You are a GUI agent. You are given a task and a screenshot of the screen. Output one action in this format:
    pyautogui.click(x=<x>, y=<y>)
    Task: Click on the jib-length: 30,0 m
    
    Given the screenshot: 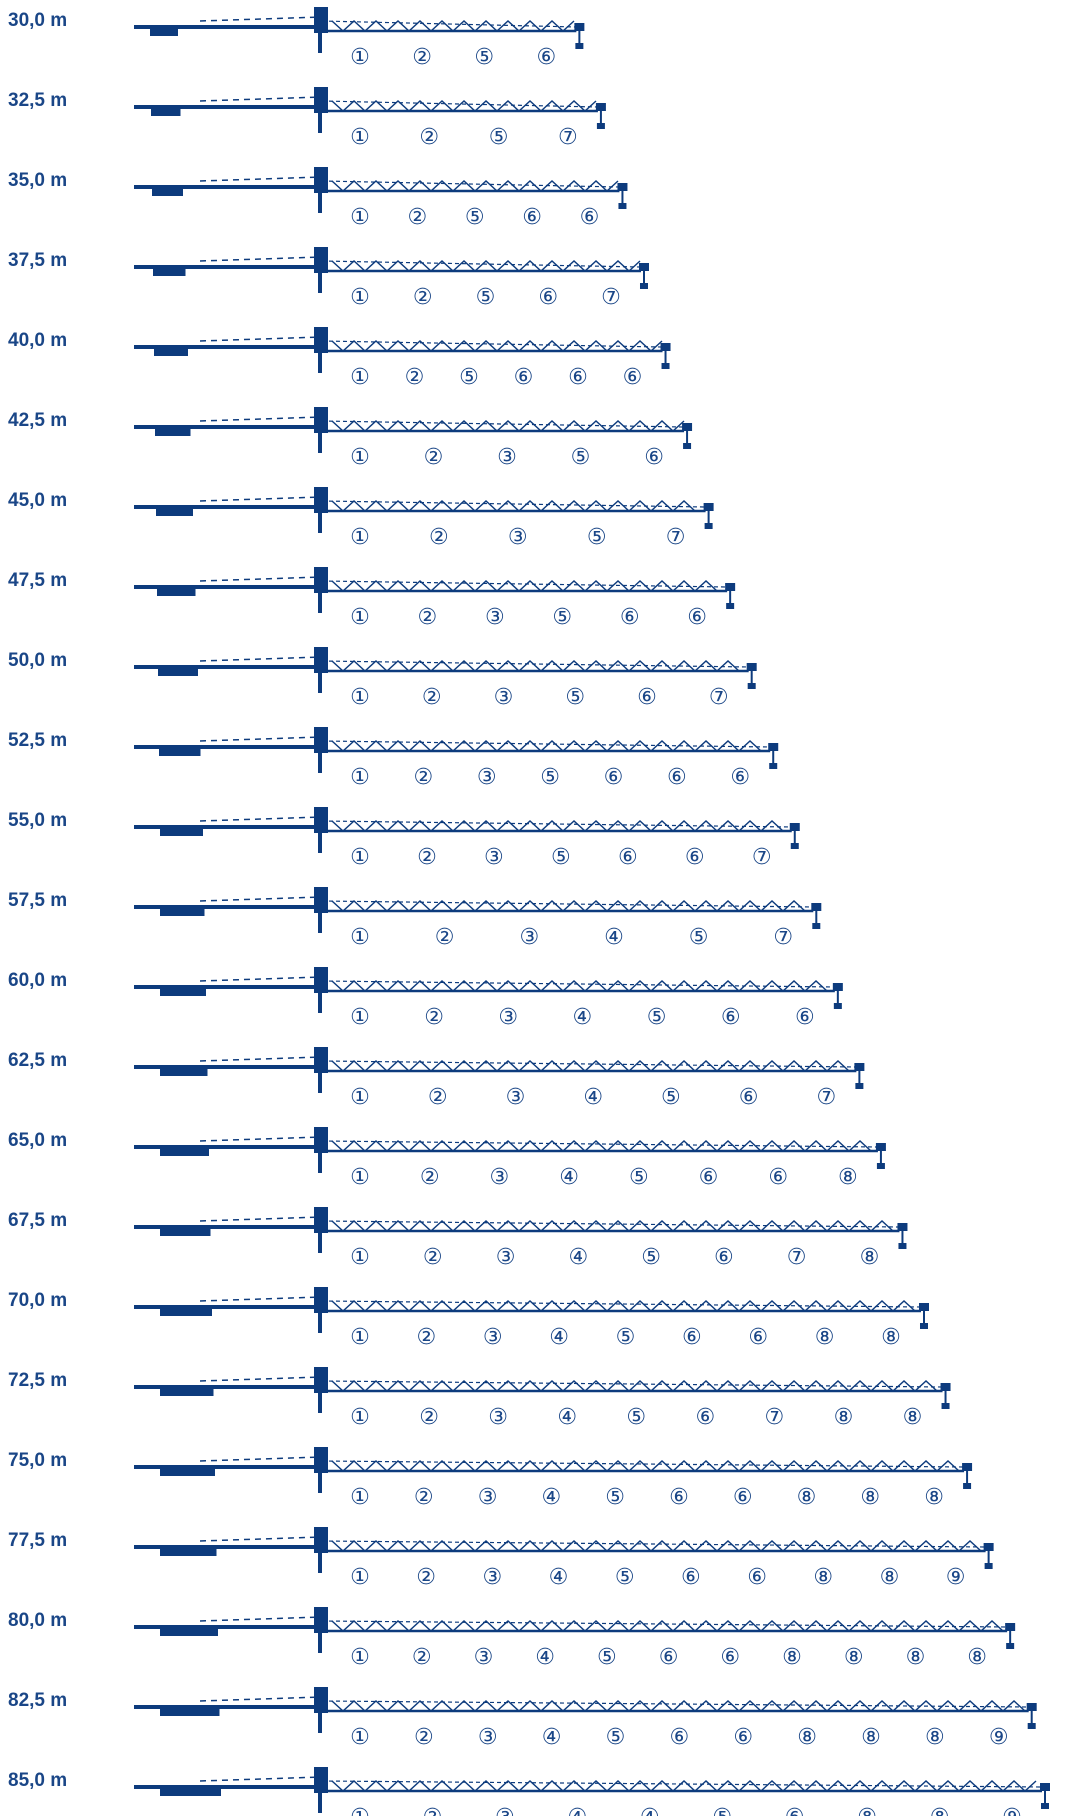 What is the action you would take?
    pyautogui.click(x=37, y=20)
    